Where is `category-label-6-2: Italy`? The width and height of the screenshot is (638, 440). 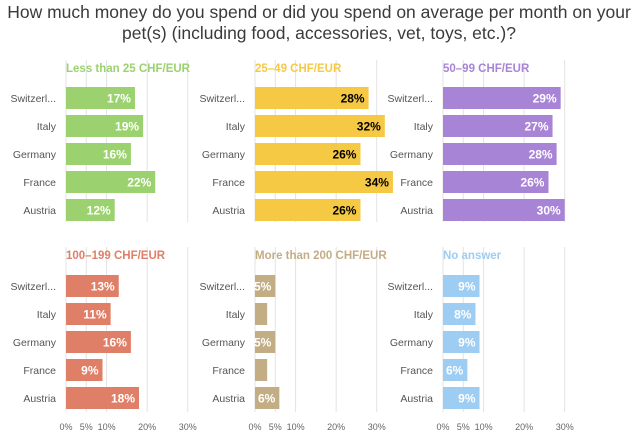
category-label-6-2: Italy is located at coordinates (424, 315).